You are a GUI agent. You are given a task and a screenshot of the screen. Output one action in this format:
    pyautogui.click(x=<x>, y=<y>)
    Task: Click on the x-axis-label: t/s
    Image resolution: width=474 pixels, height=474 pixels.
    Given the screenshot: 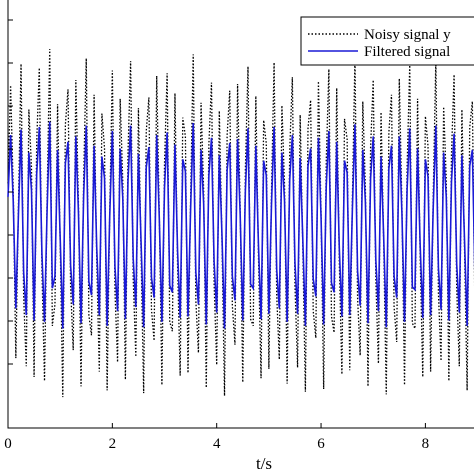 What is the action you would take?
    pyautogui.click(x=264, y=463)
    